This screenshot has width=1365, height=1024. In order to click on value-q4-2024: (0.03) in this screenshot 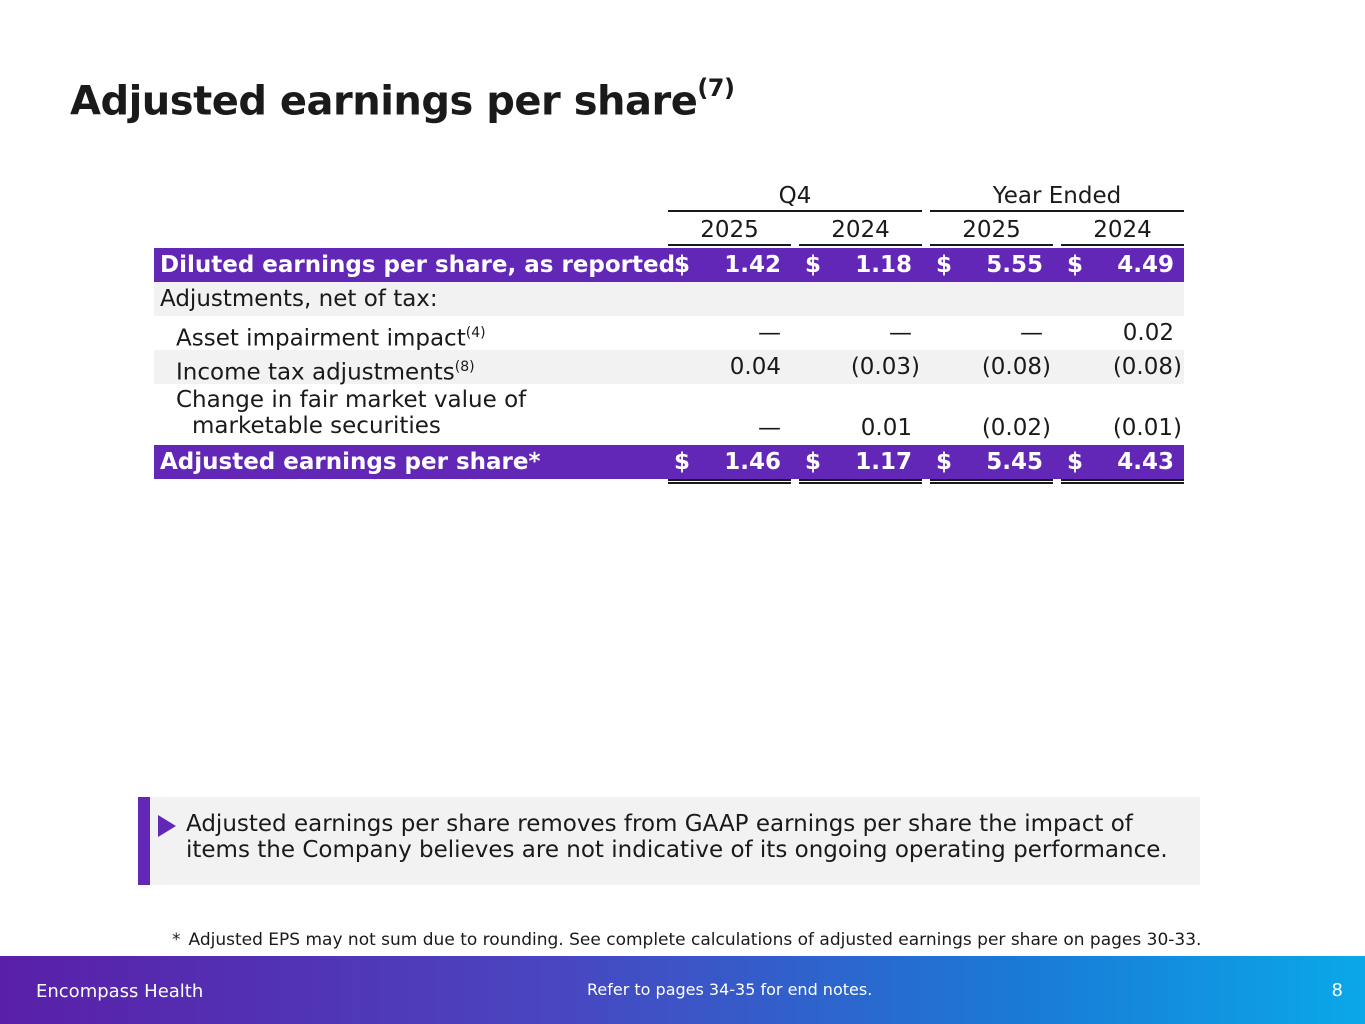, I will do `click(885, 367)`.